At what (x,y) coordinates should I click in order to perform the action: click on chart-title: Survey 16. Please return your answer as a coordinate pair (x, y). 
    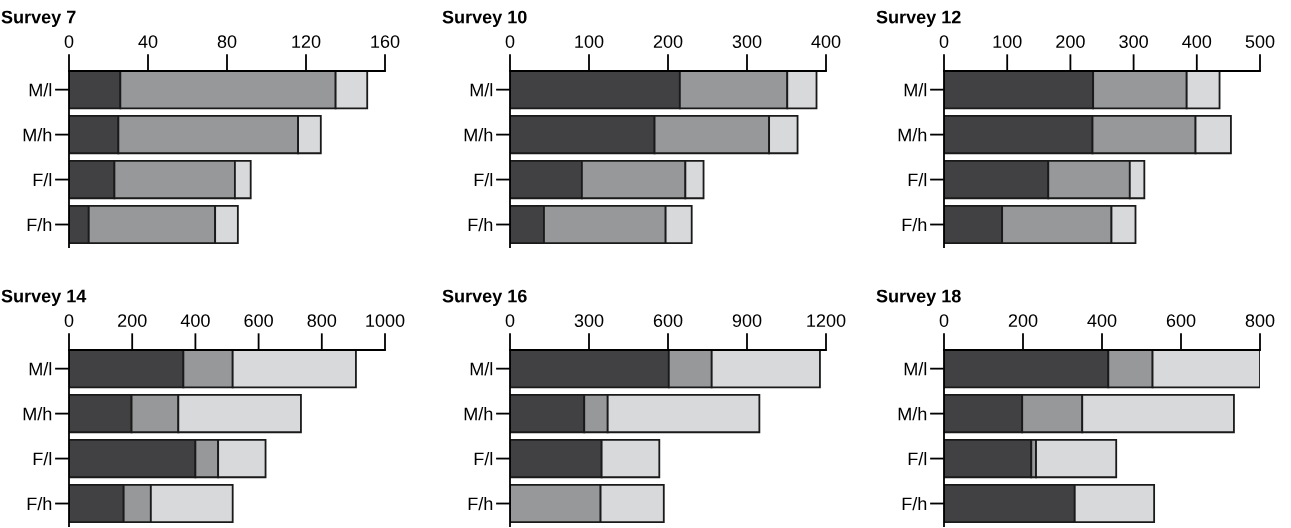
    Looking at the image, I should click on (484, 297).